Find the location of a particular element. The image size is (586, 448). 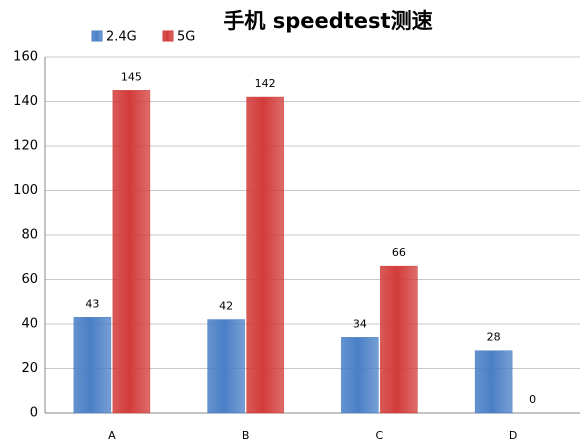

data-label: 145 is located at coordinates (131, 76).